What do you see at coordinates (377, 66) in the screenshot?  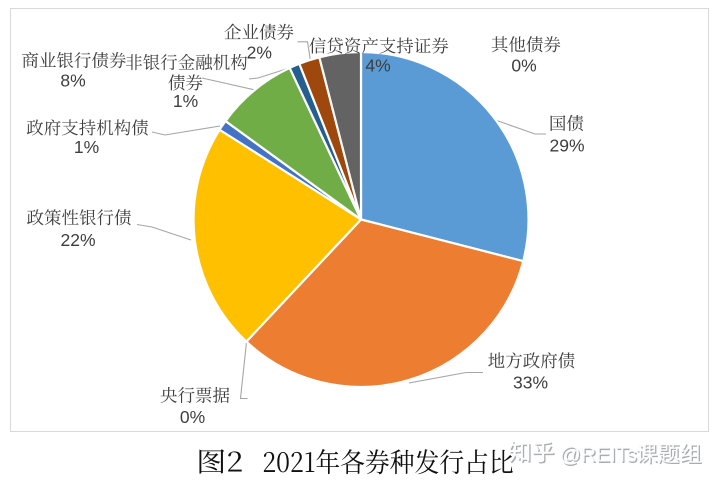 I see `svg-text: 4%` at bounding box center [377, 66].